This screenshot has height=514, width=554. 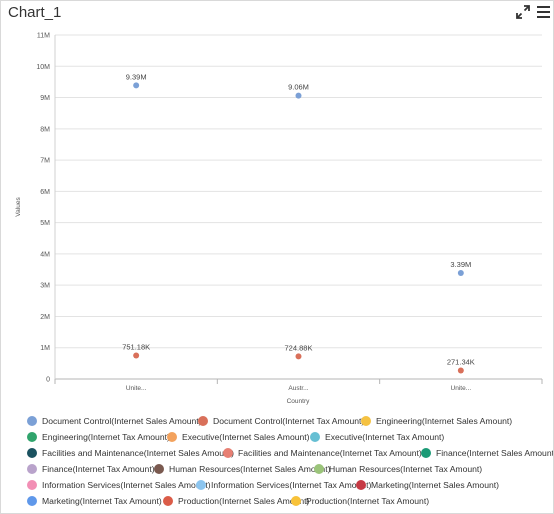 I want to click on legend-label: Human Resources(Internet Sales Amount), so click(x=250, y=469).